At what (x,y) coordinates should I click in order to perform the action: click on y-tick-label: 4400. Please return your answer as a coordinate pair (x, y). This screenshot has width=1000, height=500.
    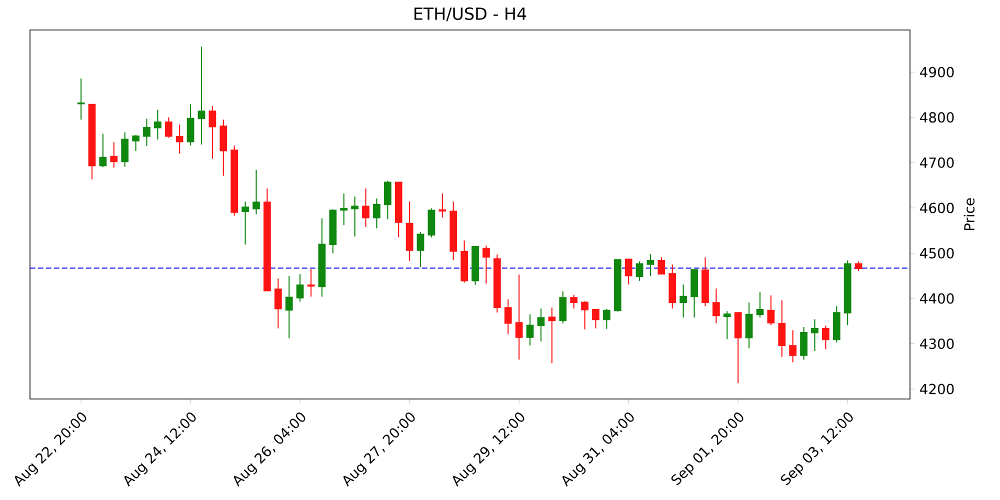
    Looking at the image, I should click on (937, 298).